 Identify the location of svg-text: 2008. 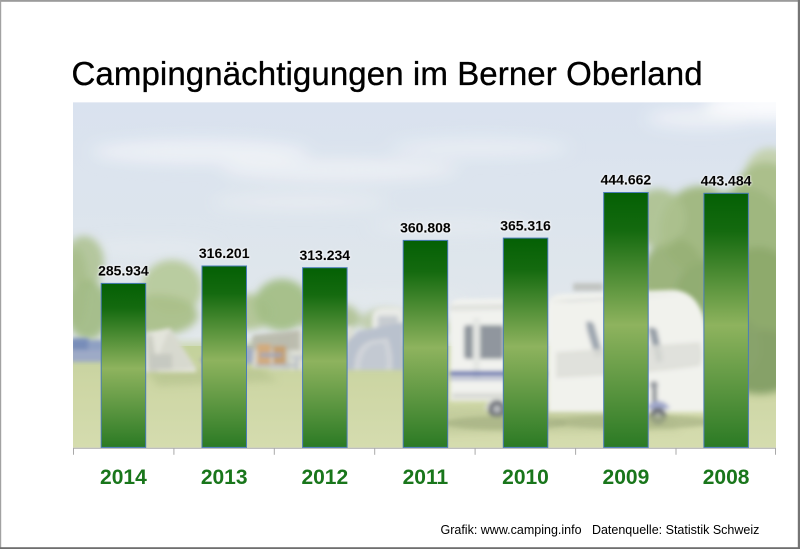
(726, 477).